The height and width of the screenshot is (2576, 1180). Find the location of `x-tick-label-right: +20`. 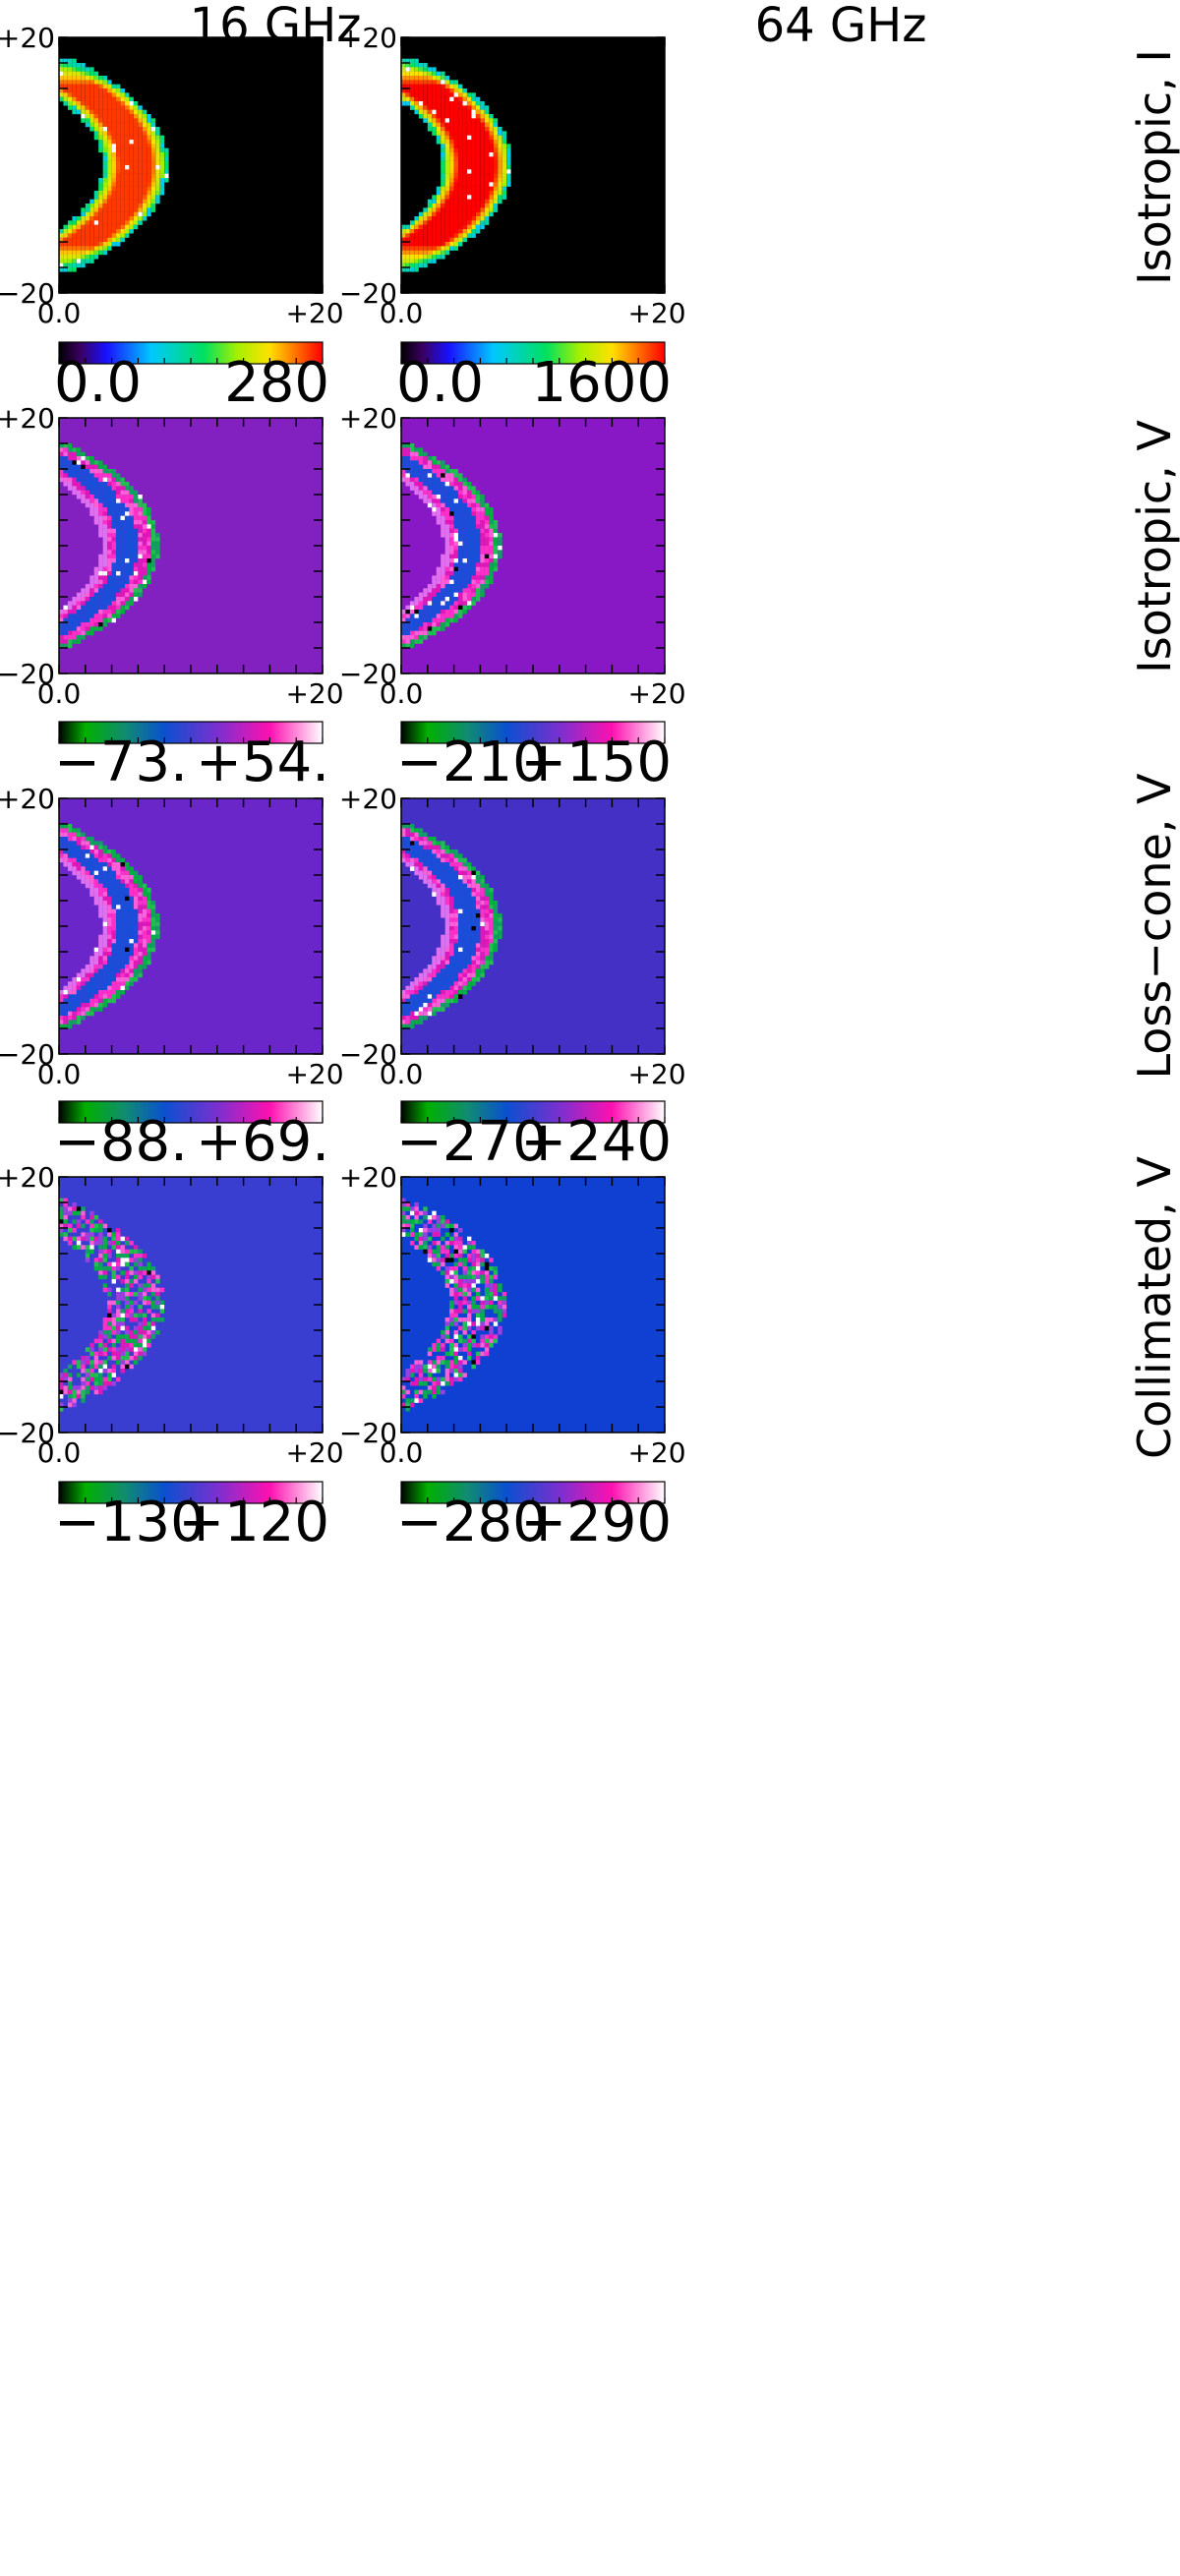

x-tick-label-right: +20 is located at coordinates (656, 693).